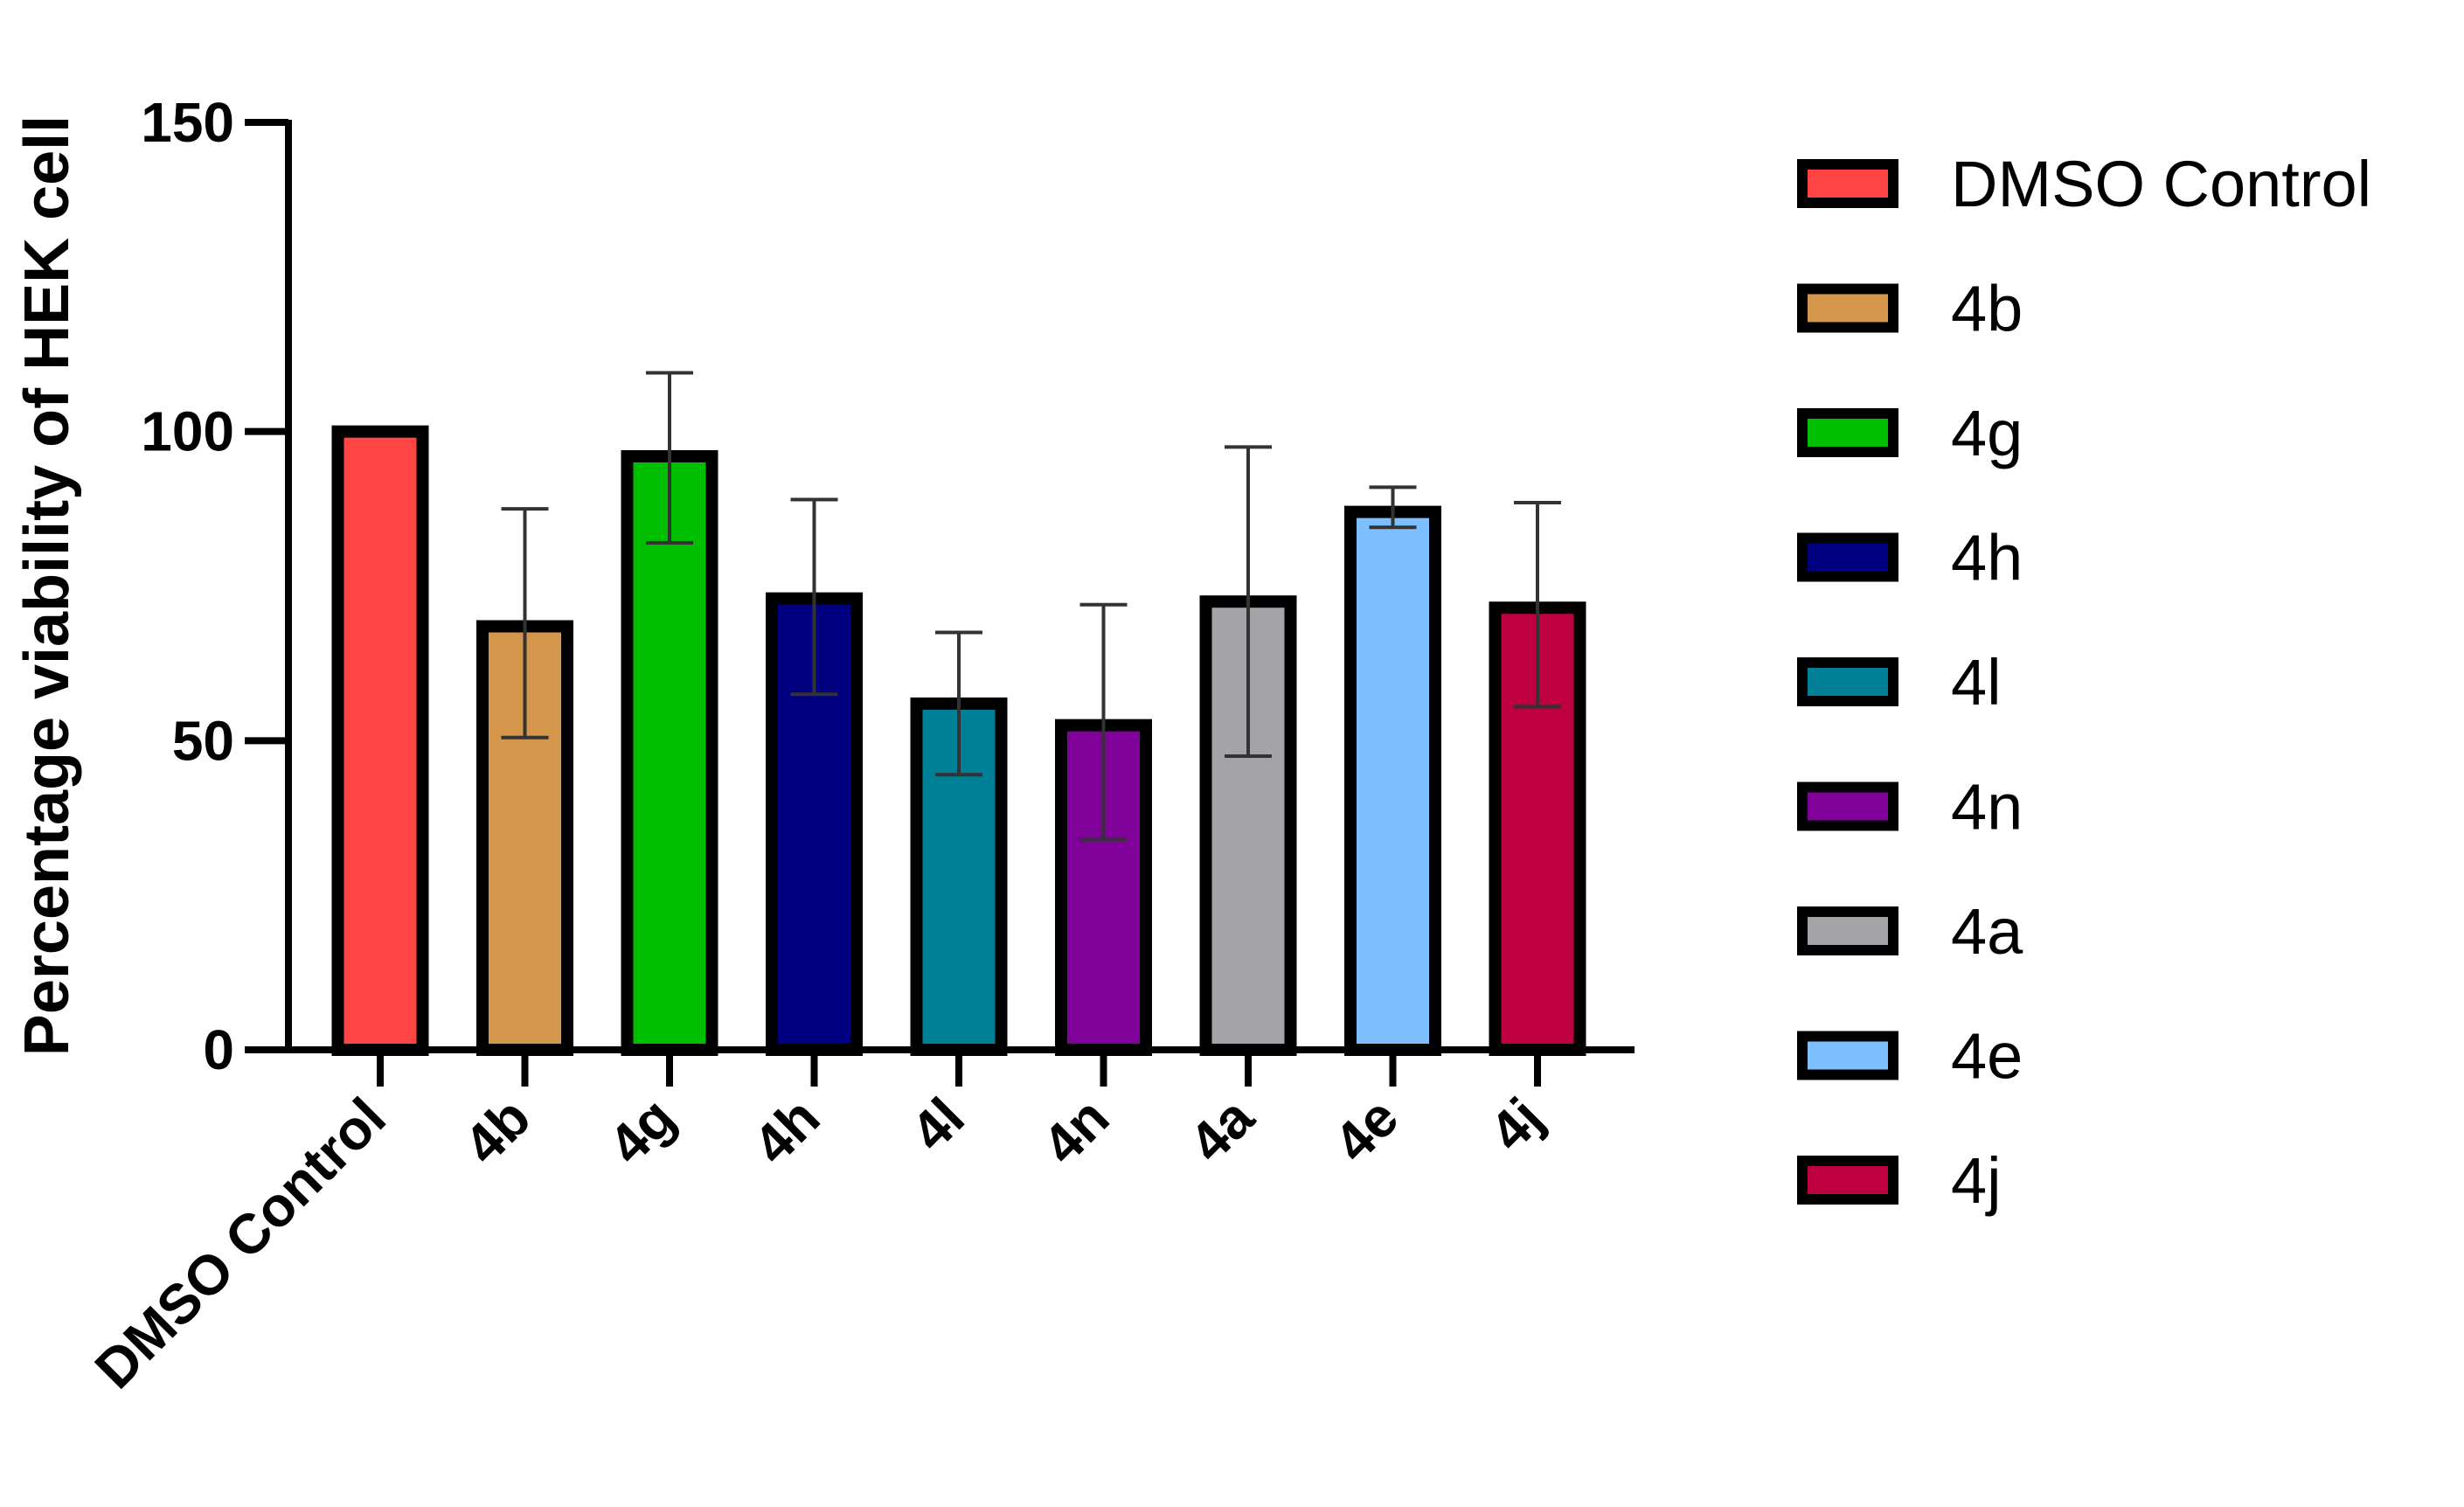  Describe the element at coordinates (1076, 1131) in the screenshot. I see `x-tick-label-4n: 4n` at that location.